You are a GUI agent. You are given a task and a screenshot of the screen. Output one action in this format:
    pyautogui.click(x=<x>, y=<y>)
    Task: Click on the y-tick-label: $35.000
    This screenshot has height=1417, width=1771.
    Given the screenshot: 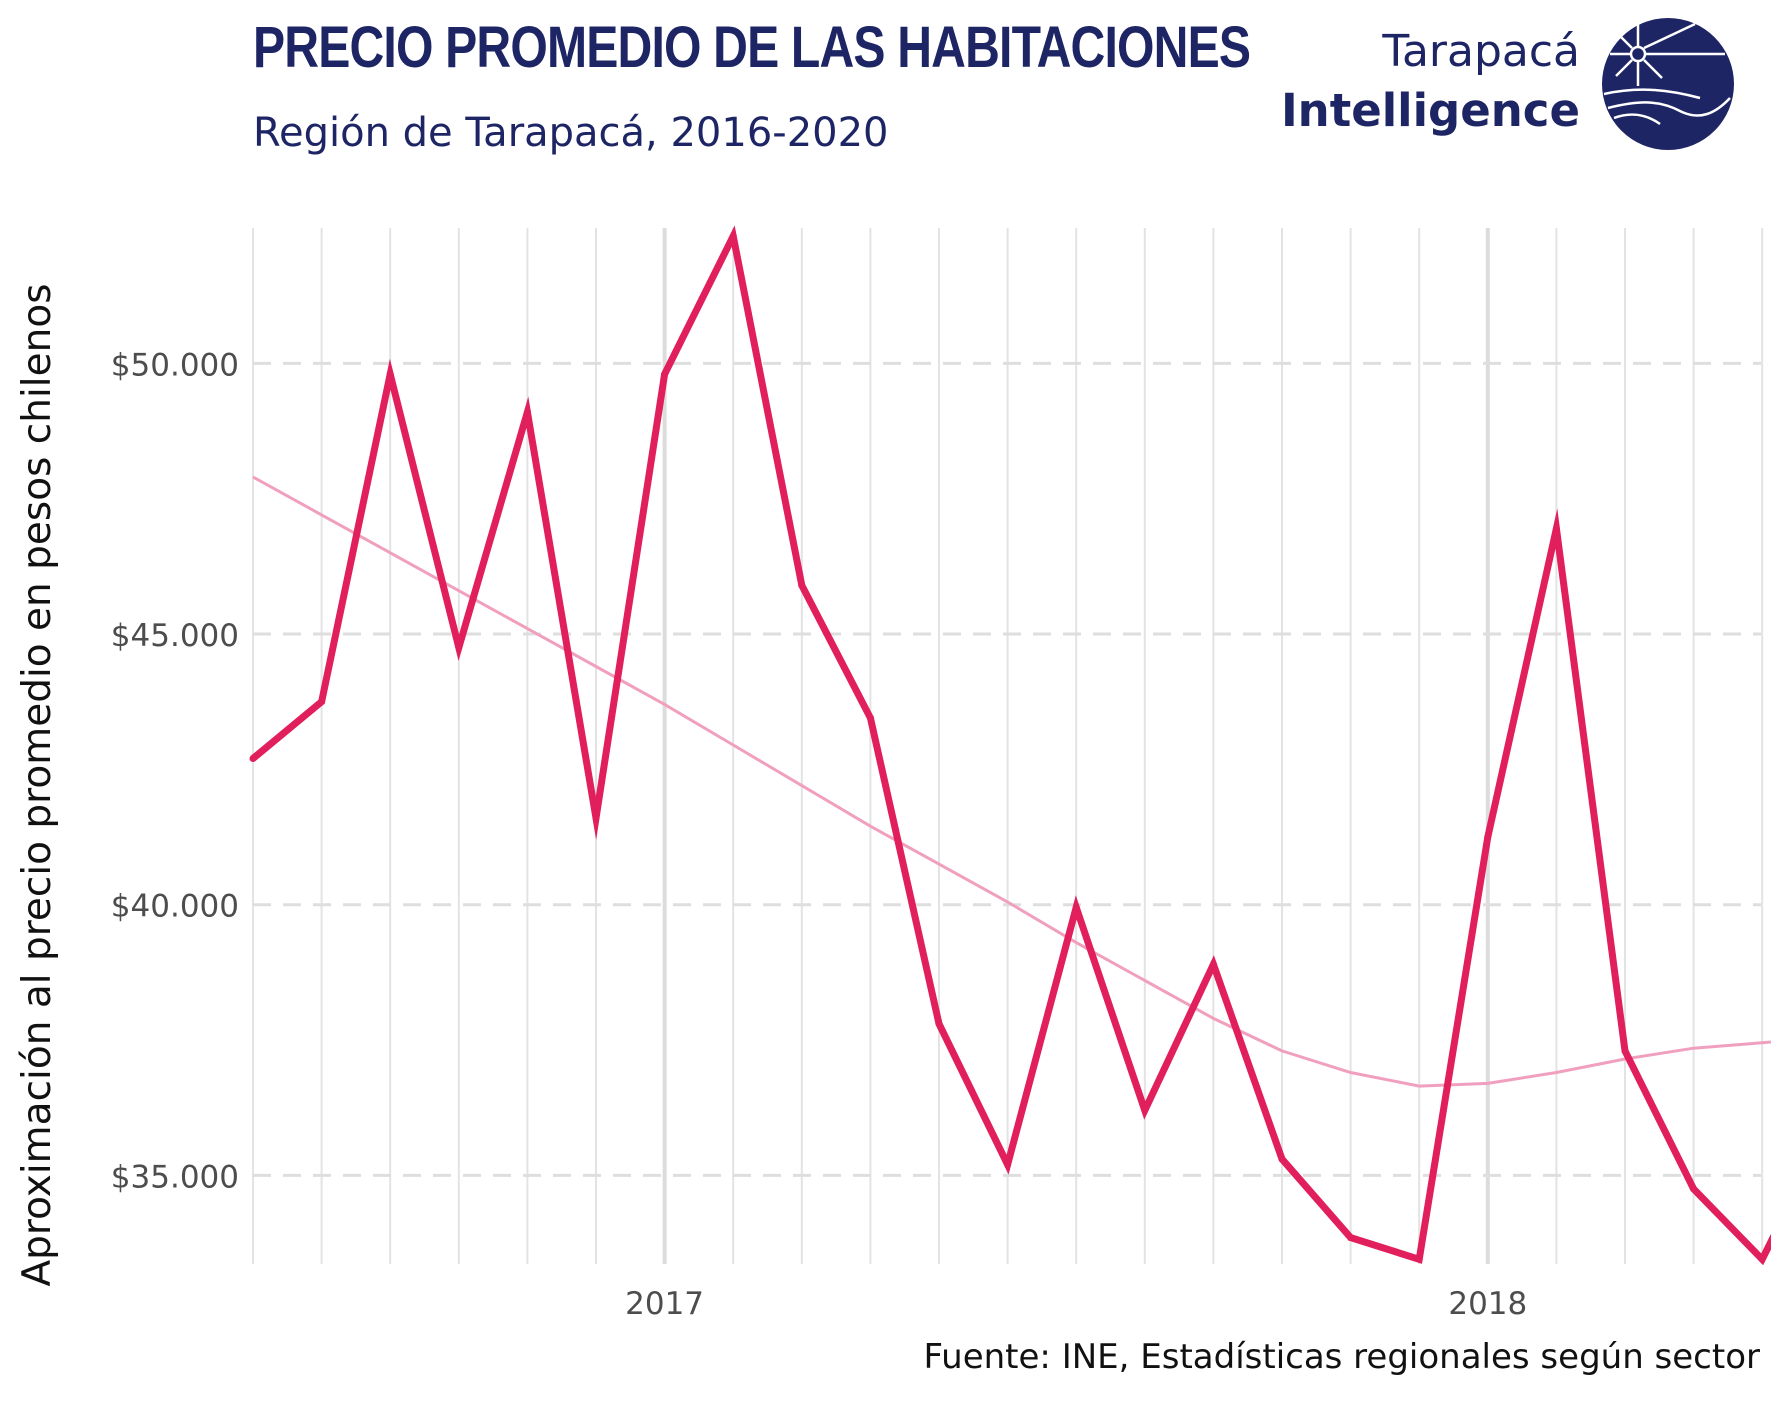 What is the action you would take?
    pyautogui.click(x=175, y=1177)
    